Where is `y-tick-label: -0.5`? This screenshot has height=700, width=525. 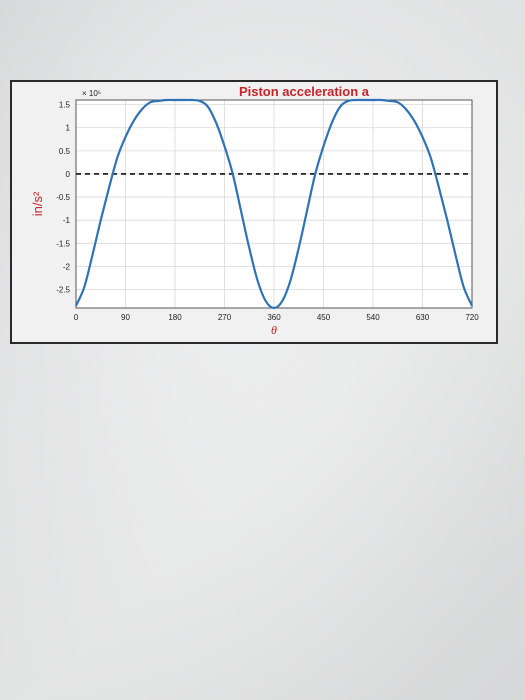 y-tick-label: -0.5 is located at coordinates (63, 197).